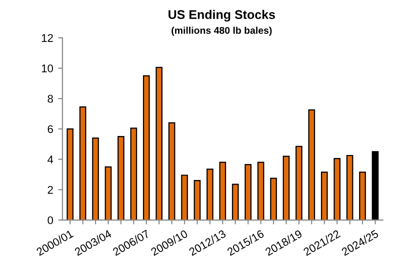  I want to click on y-tick-label: 10, so click(48, 68).